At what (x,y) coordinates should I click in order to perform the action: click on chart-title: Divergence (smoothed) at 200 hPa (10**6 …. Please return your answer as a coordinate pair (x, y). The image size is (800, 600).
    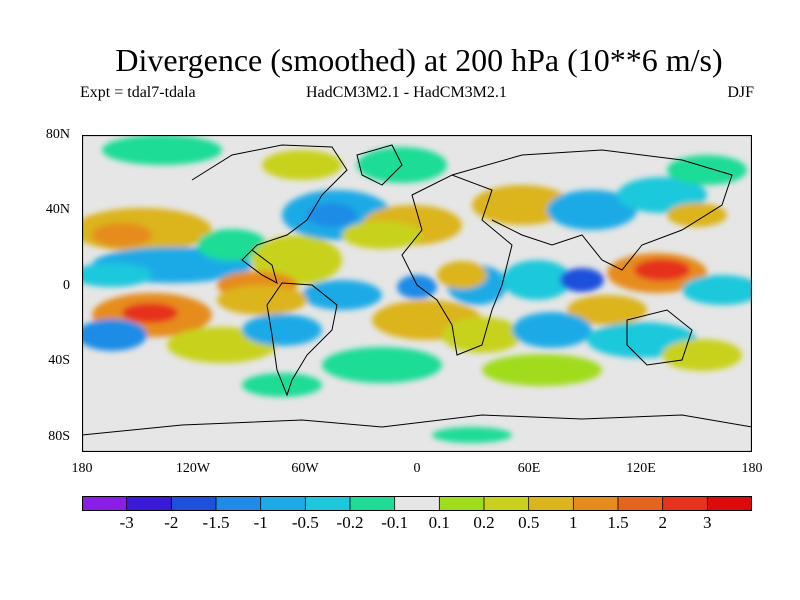
    Looking at the image, I should click on (419, 60).